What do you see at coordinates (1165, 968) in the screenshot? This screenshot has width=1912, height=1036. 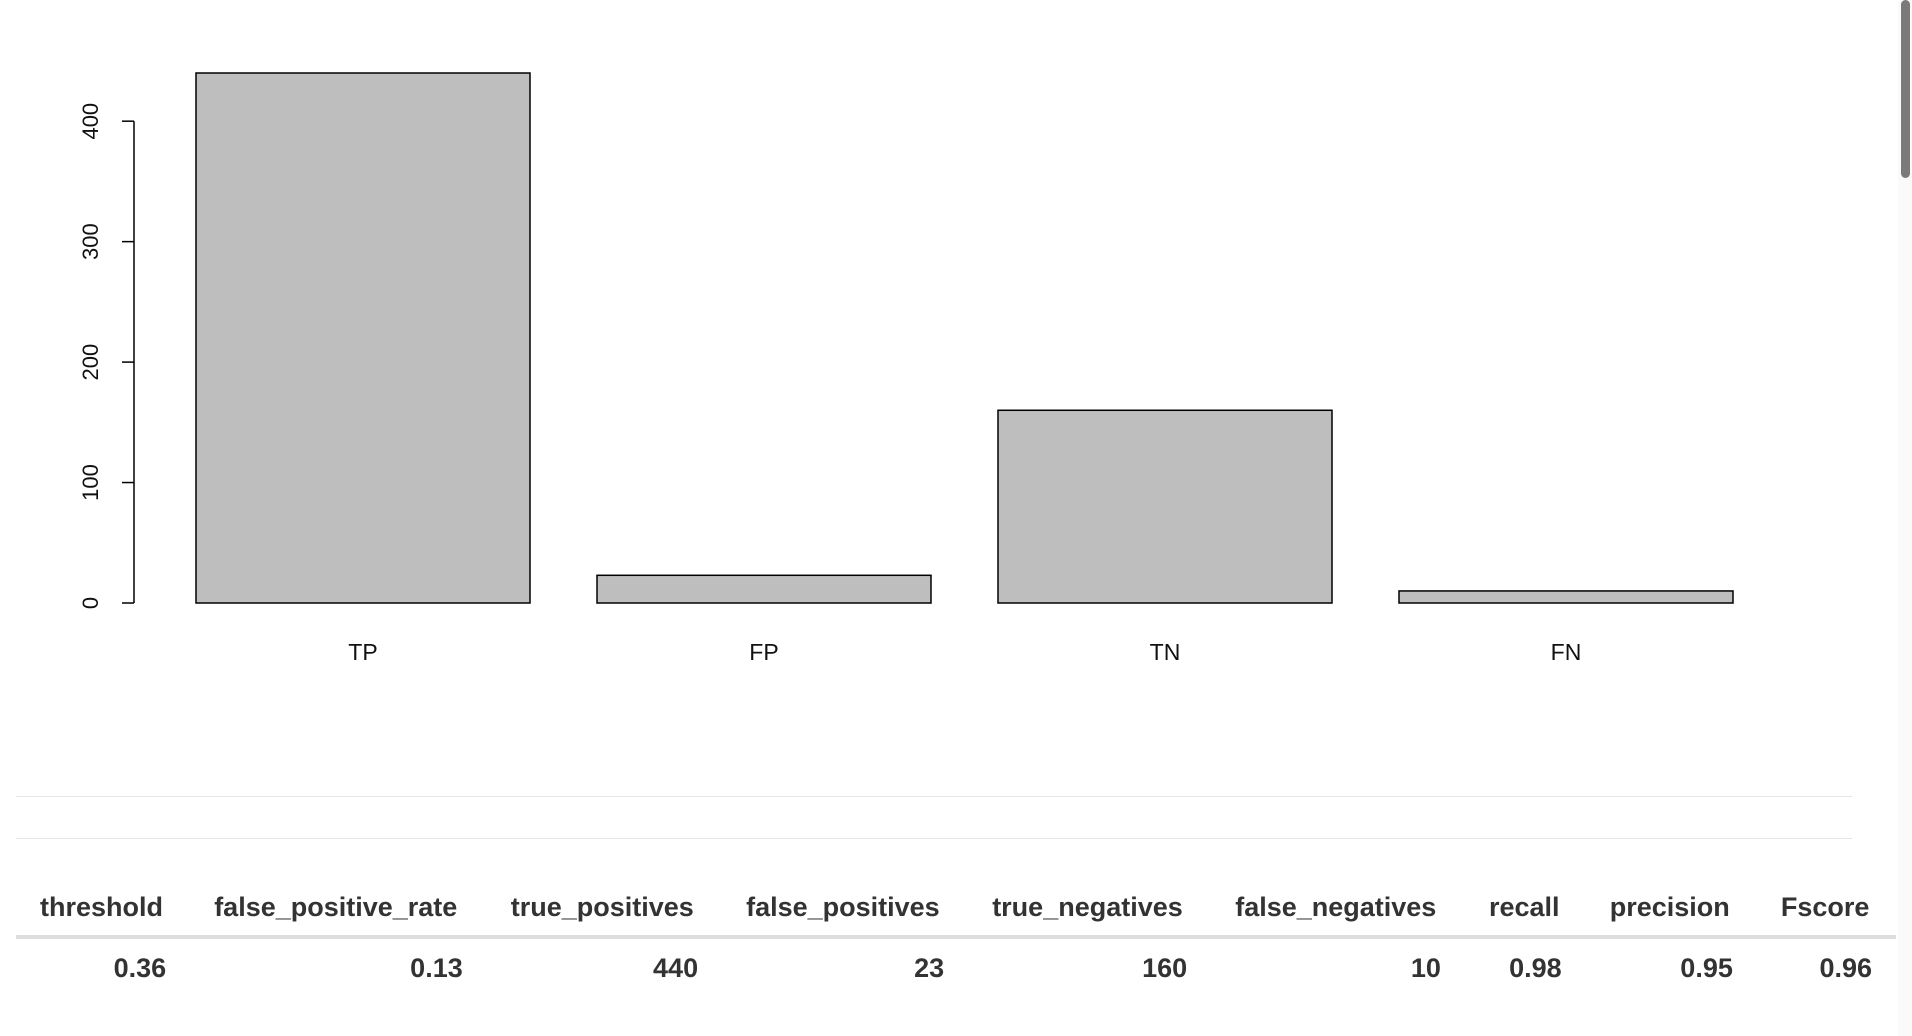 I see `table-cell-true-negatives: 160` at bounding box center [1165, 968].